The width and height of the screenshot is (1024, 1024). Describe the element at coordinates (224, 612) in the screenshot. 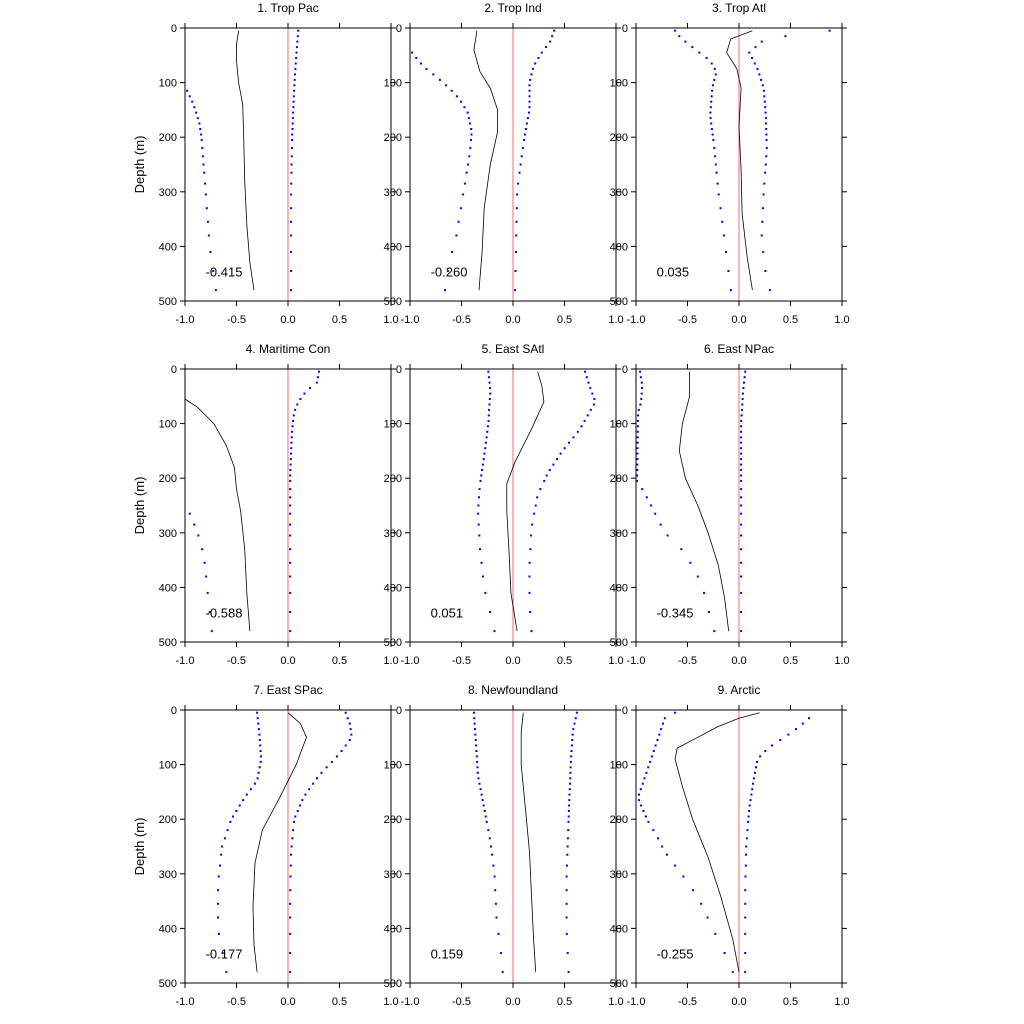

I see `correlation-value: -0.588` at that location.